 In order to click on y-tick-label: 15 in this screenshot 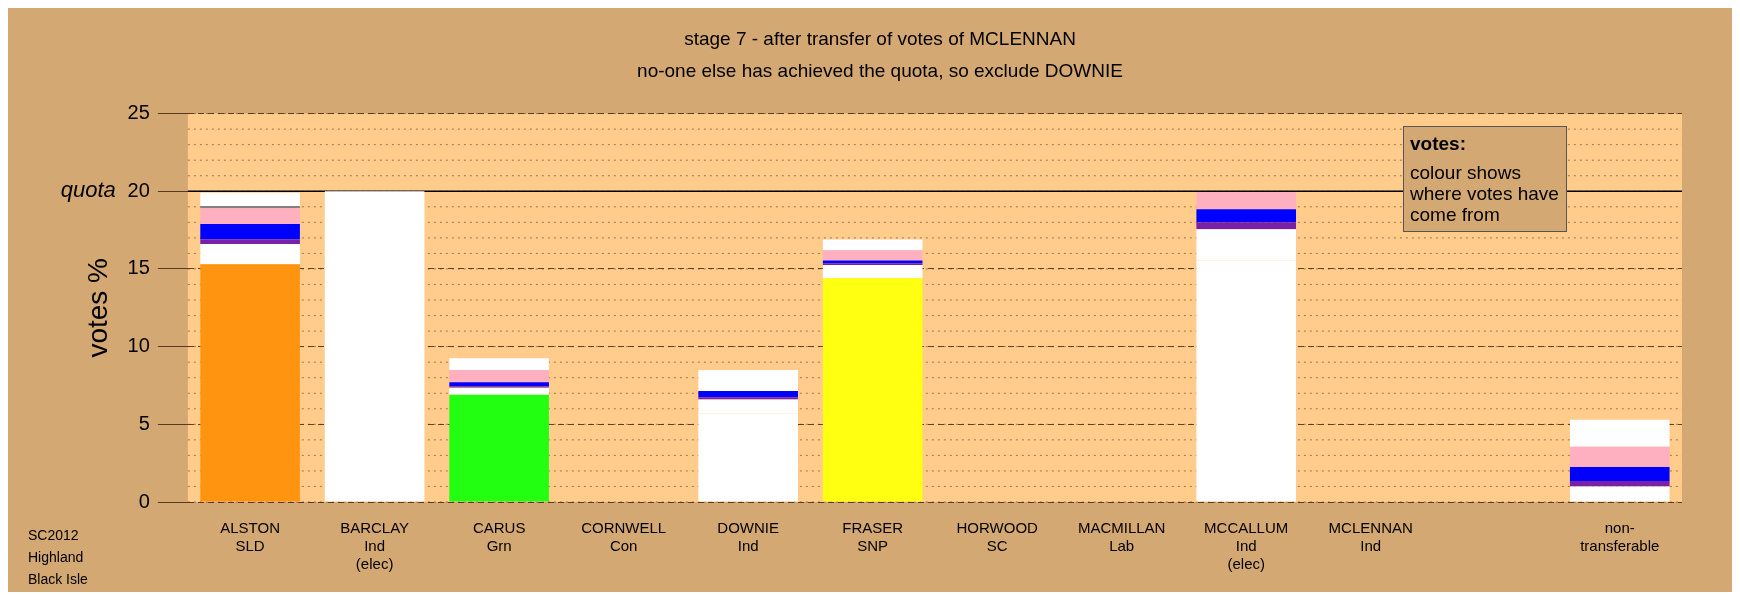, I will do `click(138, 267)`.